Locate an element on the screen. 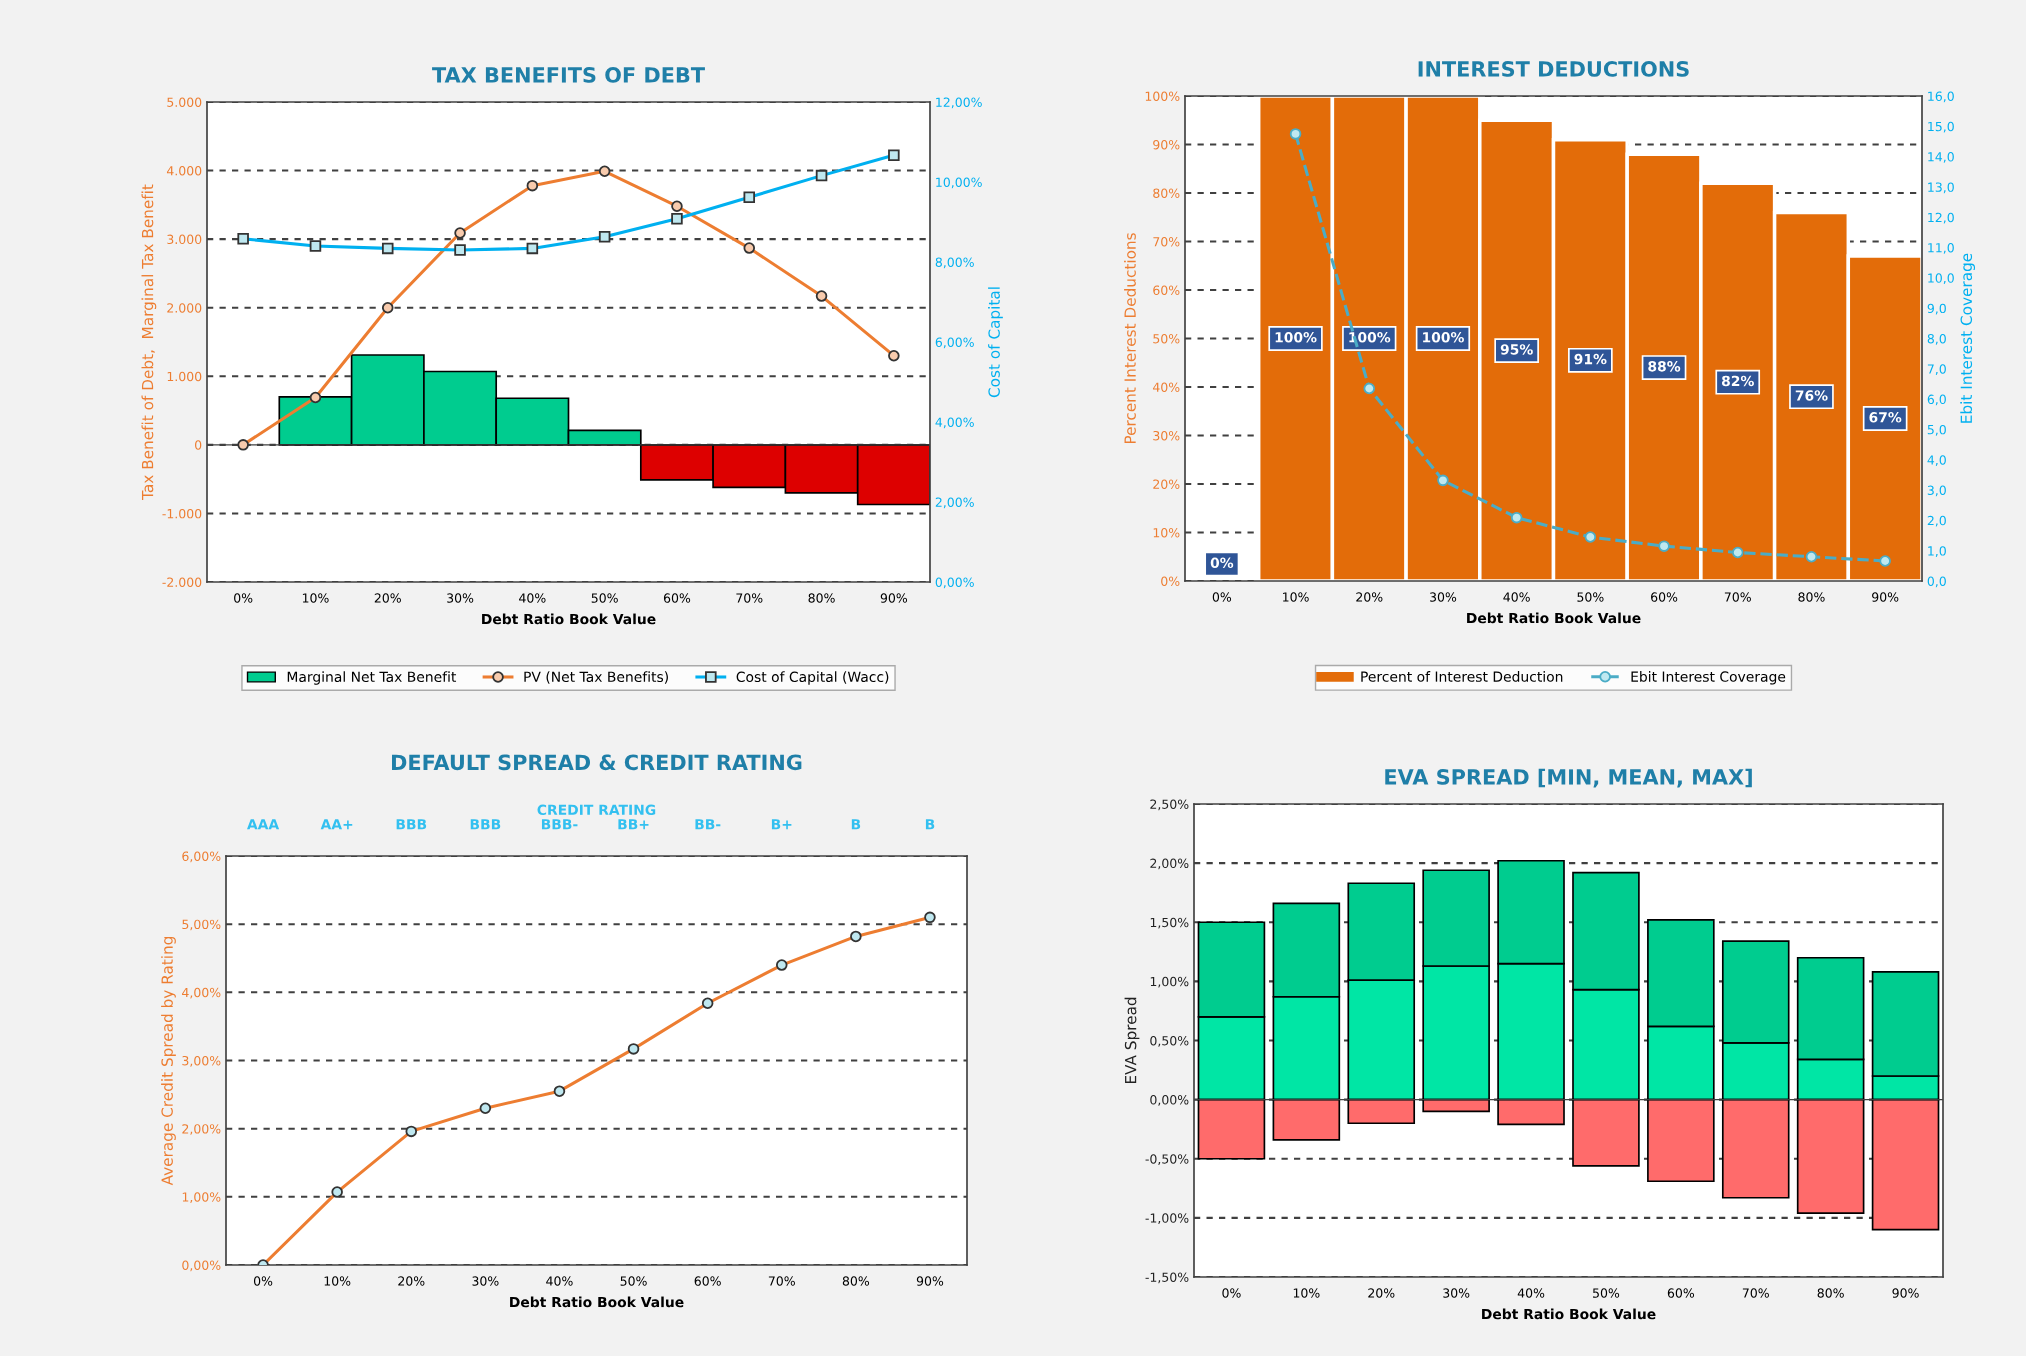 The height and width of the screenshot is (1356, 2026). y-tick-label: 40% is located at coordinates (1166, 387).